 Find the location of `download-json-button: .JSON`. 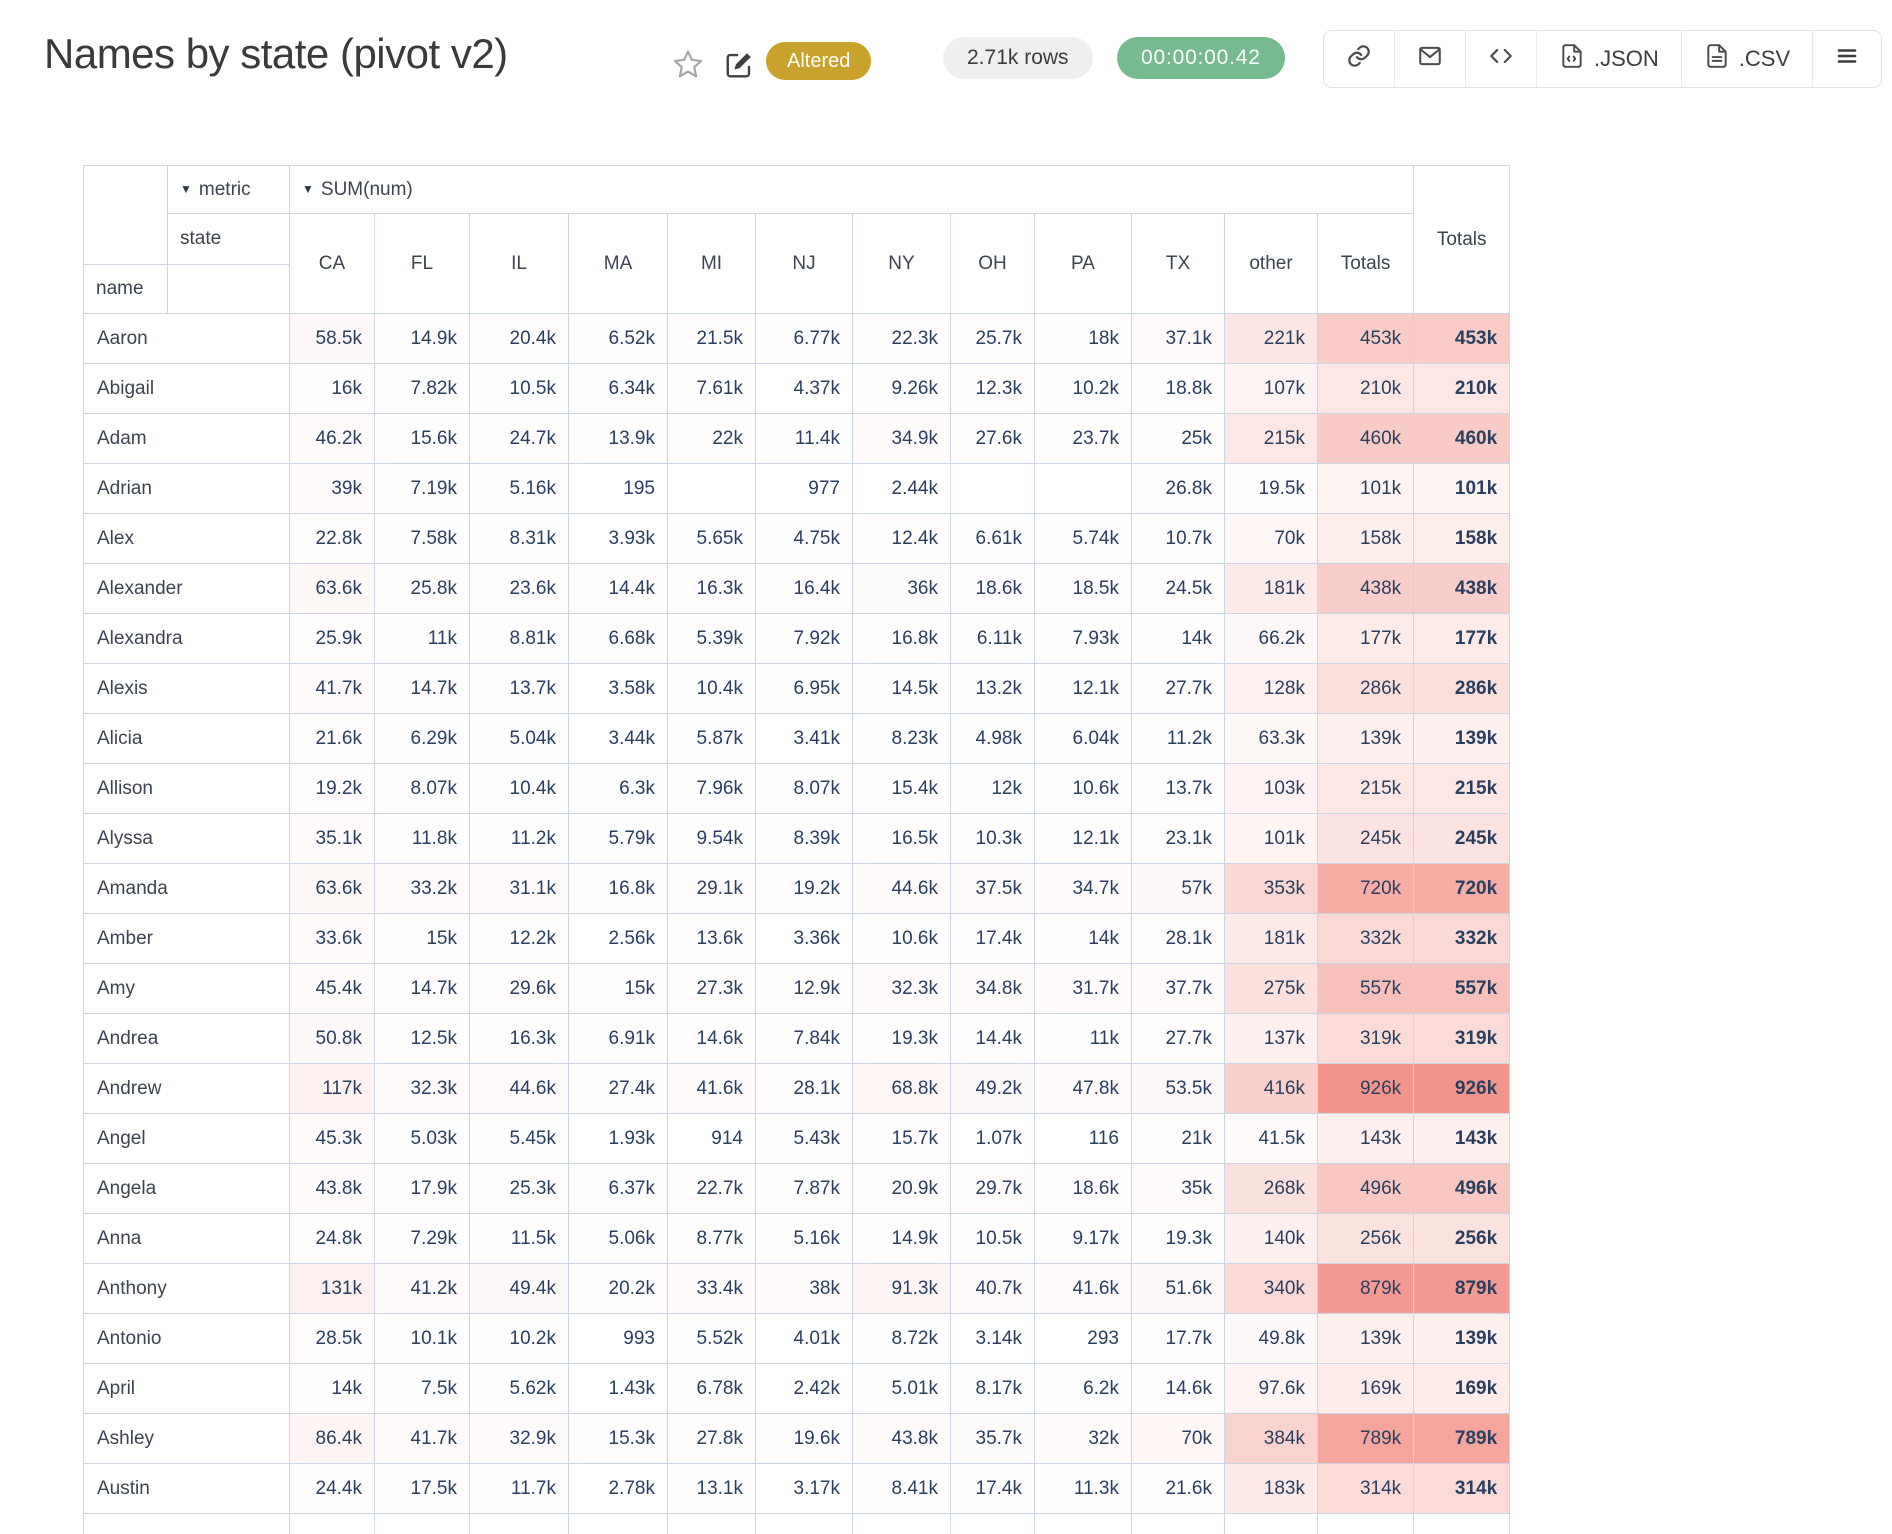

download-json-button: .JSON is located at coordinates (1609, 59).